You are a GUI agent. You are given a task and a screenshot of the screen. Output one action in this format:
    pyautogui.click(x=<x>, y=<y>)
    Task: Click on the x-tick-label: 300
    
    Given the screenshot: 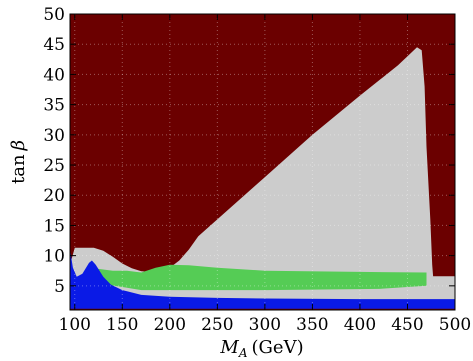 What is the action you would take?
    pyautogui.click(x=265, y=325)
    